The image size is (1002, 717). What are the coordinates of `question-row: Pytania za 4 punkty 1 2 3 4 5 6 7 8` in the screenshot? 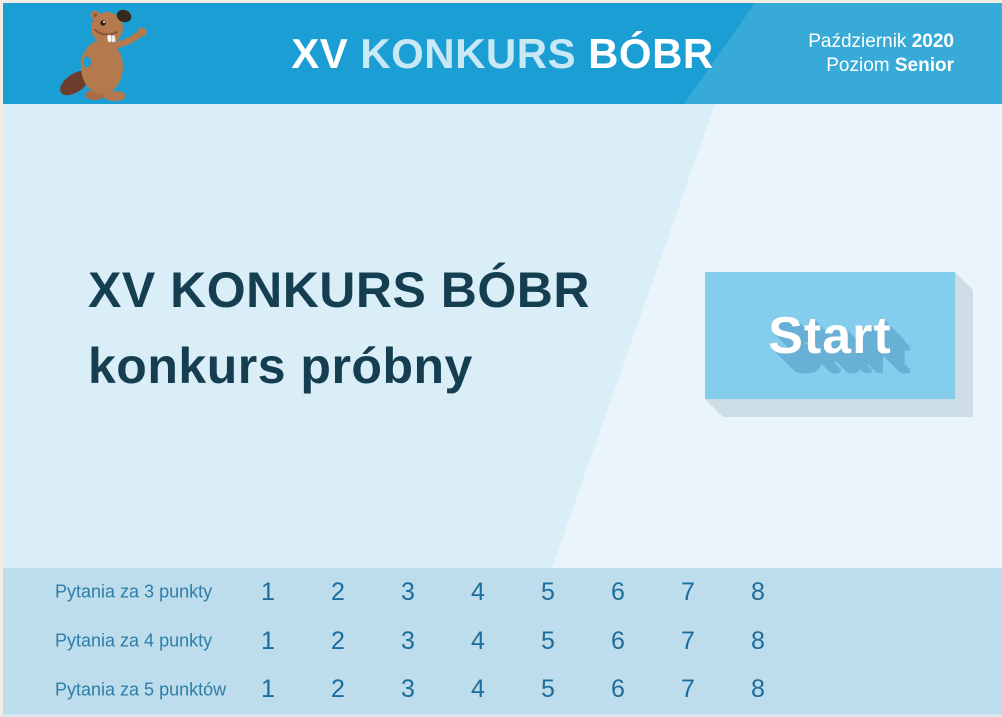 It's located at (502, 641).